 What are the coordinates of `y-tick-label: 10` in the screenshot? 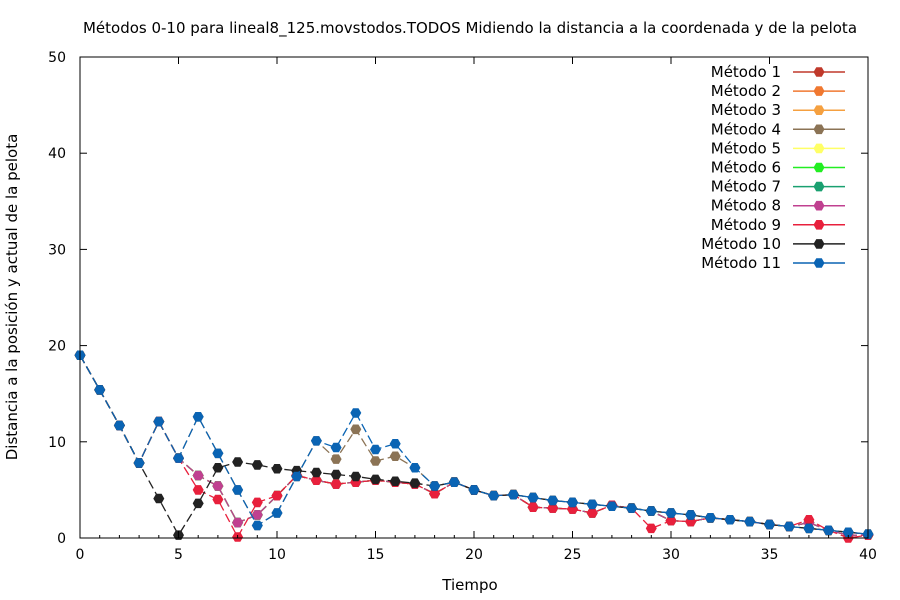 It's located at (57, 443).